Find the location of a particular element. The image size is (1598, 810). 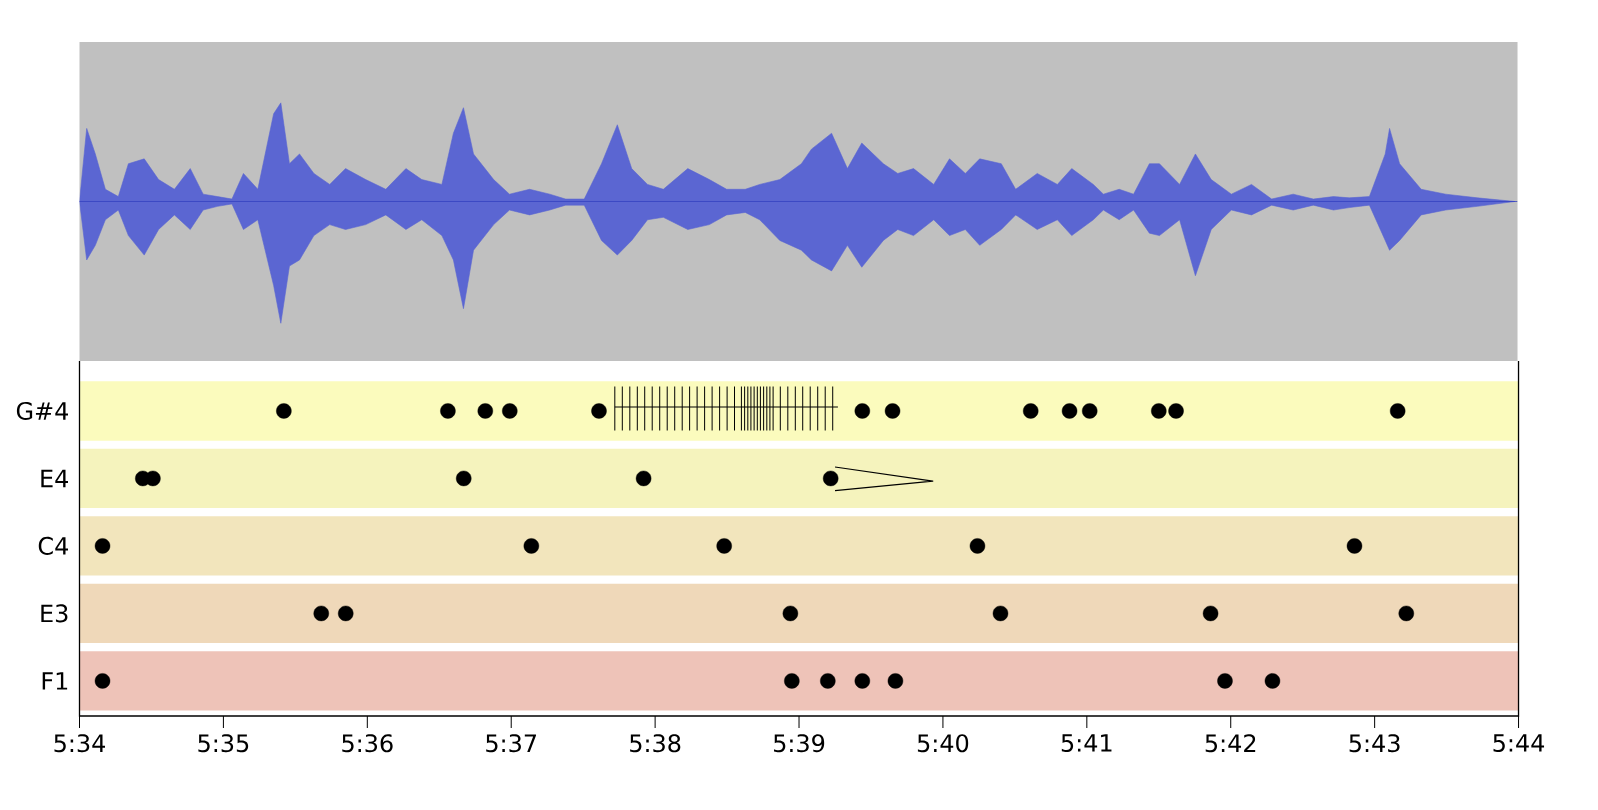

y-tick-label: E3 is located at coordinates (54, 613).